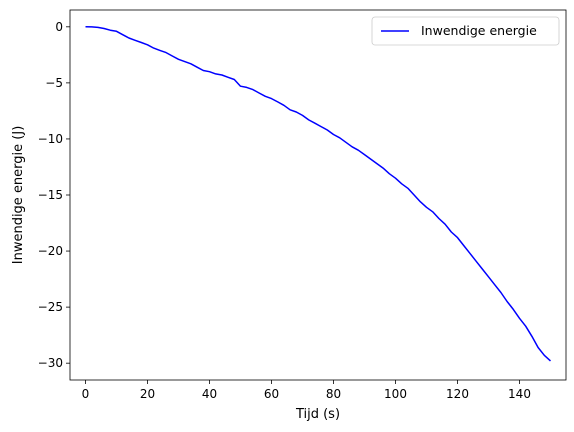 The height and width of the screenshot is (432, 574). I want to click on legend: Inwendige energie, so click(465, 31).